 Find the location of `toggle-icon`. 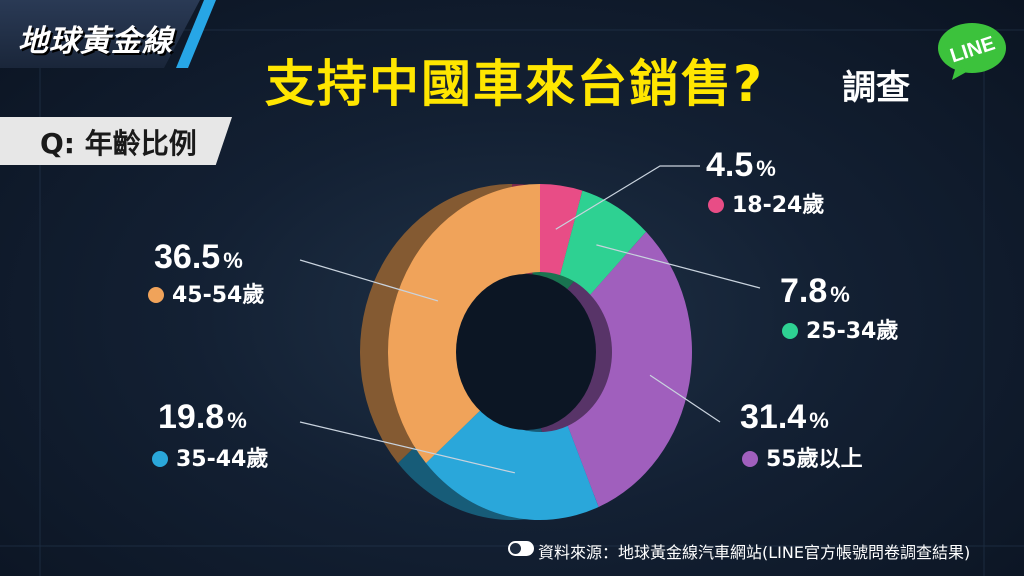

toggle-icon is located at coordinates (521, 548).